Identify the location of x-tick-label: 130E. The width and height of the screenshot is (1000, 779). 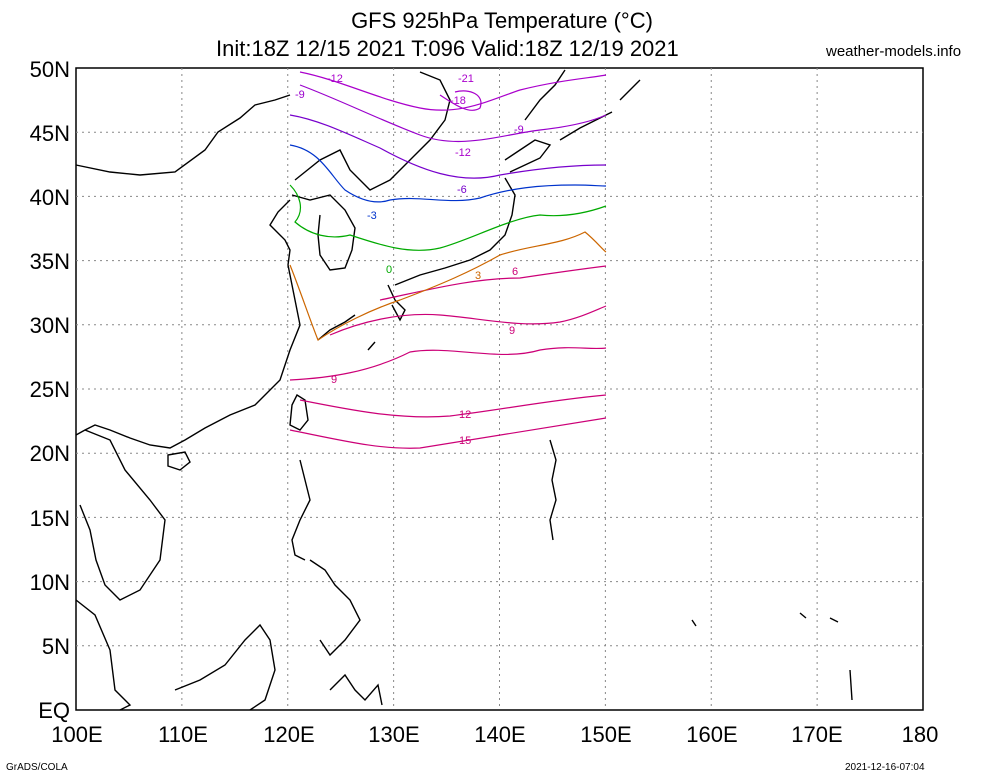
(393, 734).